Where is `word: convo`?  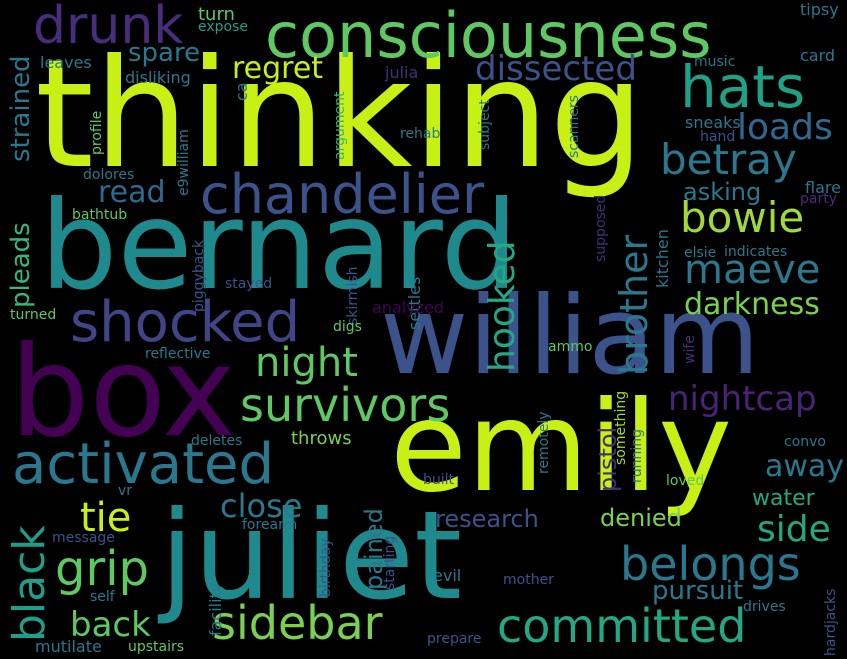
word: convo is located at coordinates (805, 442).